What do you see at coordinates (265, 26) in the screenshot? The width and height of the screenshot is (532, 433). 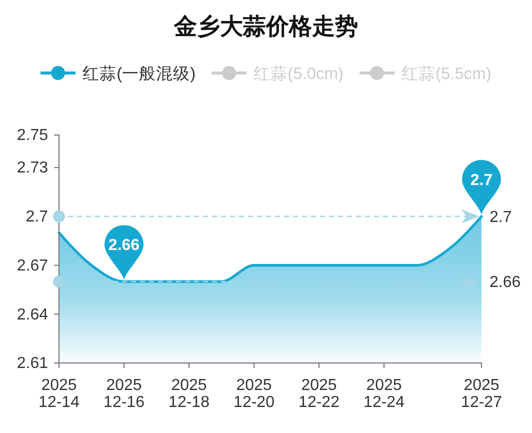 I see `chart-title: 金乡大蒜价格走势` at bounding box center [265, 26].